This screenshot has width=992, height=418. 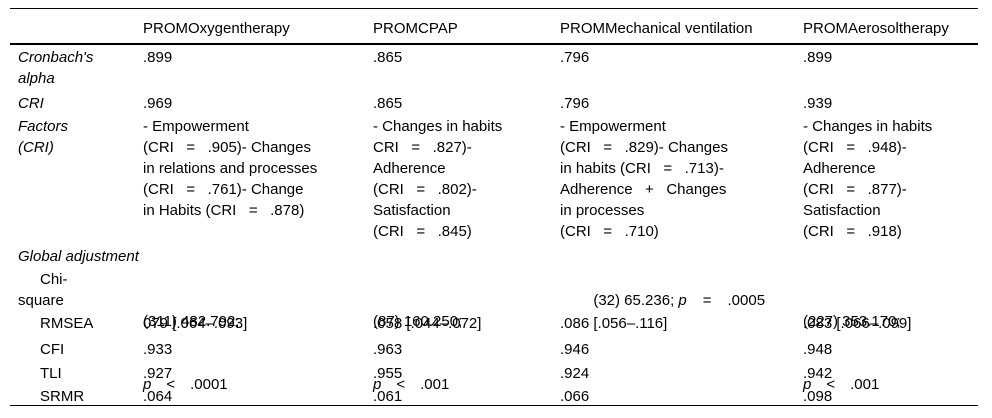 I want to click on cell-tli-cpap: .955, so click(x=388, y=373).